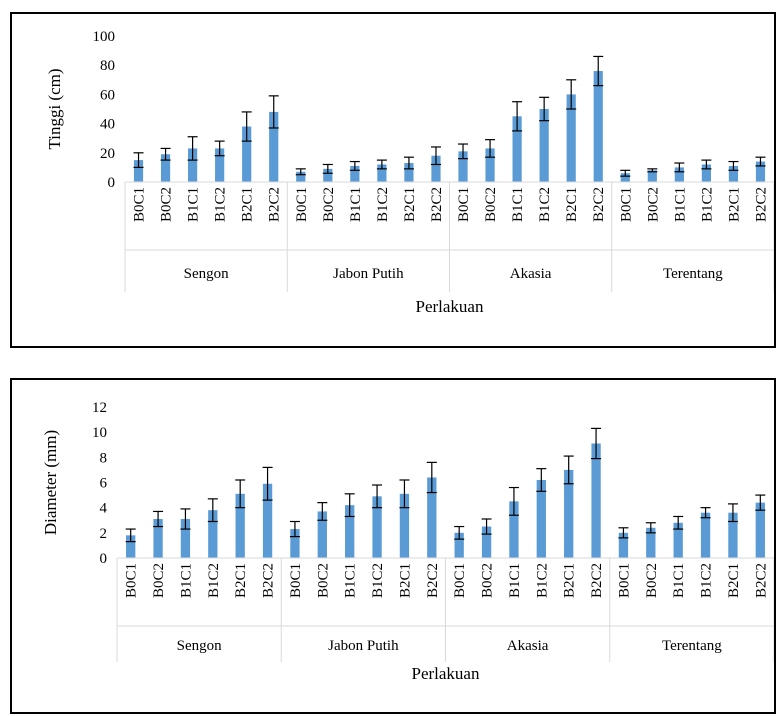 The width and height of the screenshot is (779, 716). I want to click on y-tick-label: 40, so click(107, 125).